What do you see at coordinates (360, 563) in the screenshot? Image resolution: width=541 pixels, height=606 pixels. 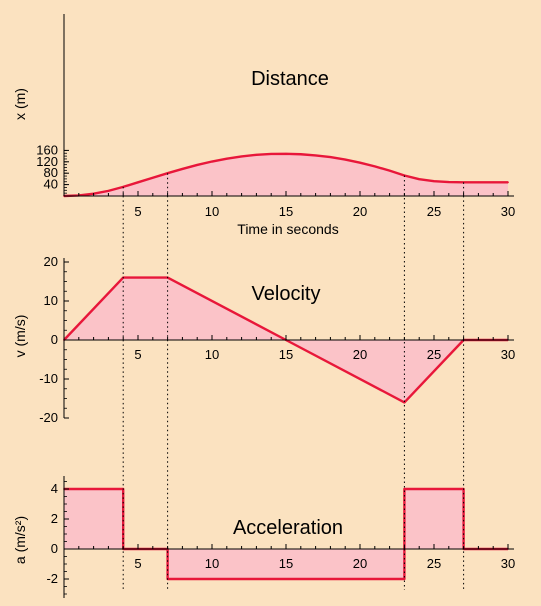 I see `acceleration-x-tick-label: 20` at bounding box center [360, 563].